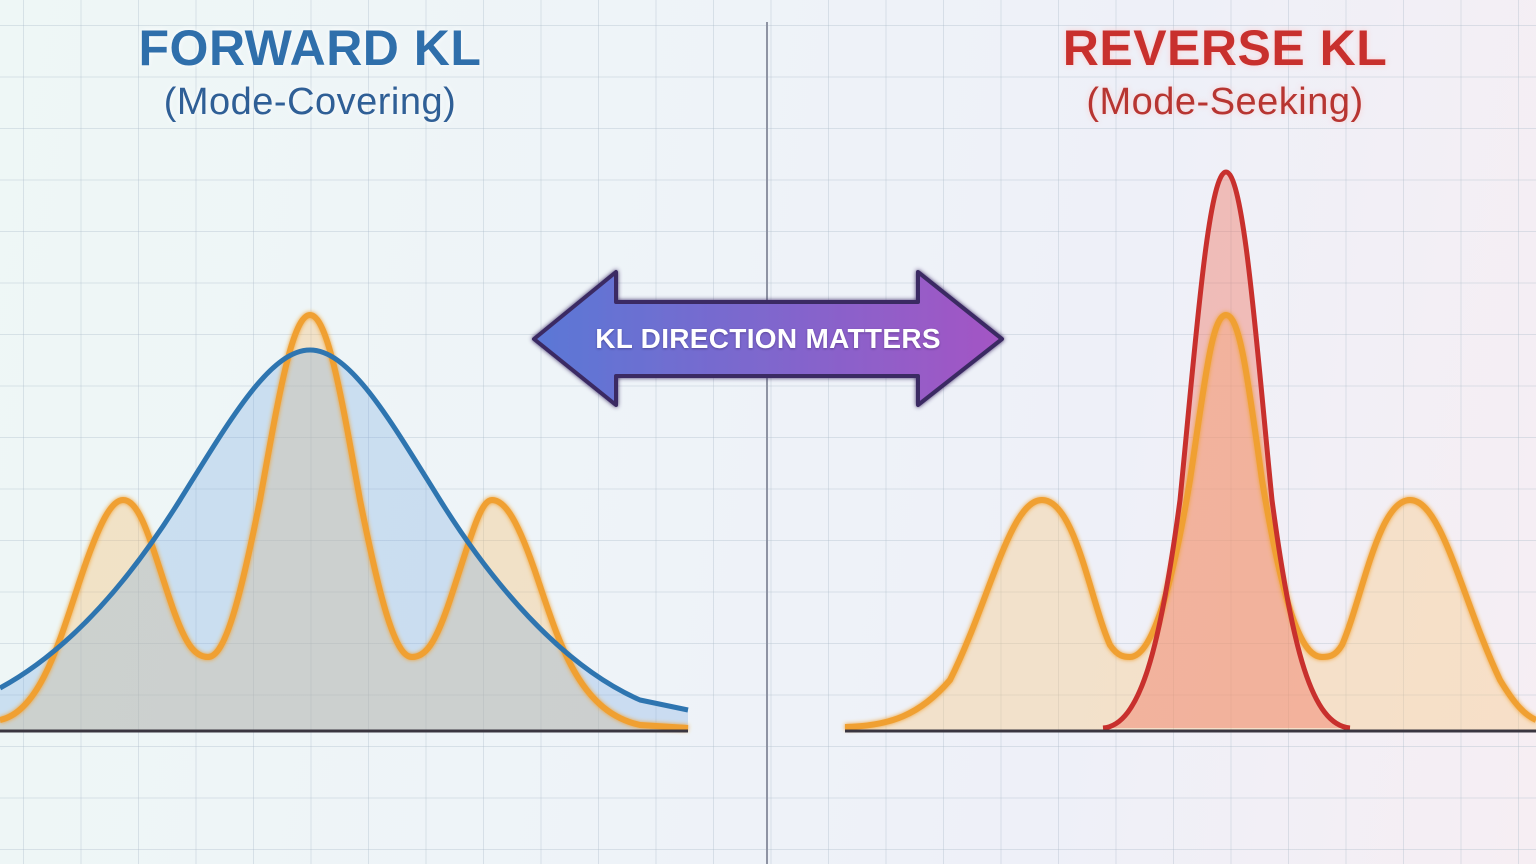  I want to click on reverse-approx-fill, so click(1226, 450).